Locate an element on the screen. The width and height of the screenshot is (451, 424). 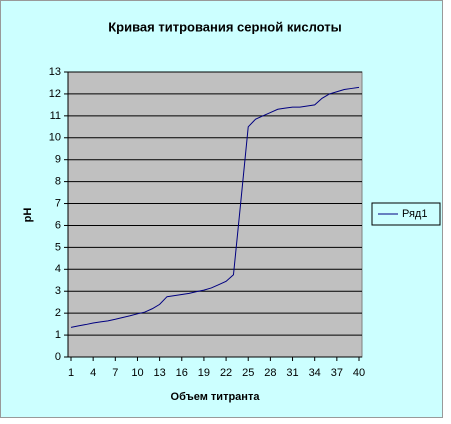
x-tick-label: 28 is located at coordinates (270, 373).